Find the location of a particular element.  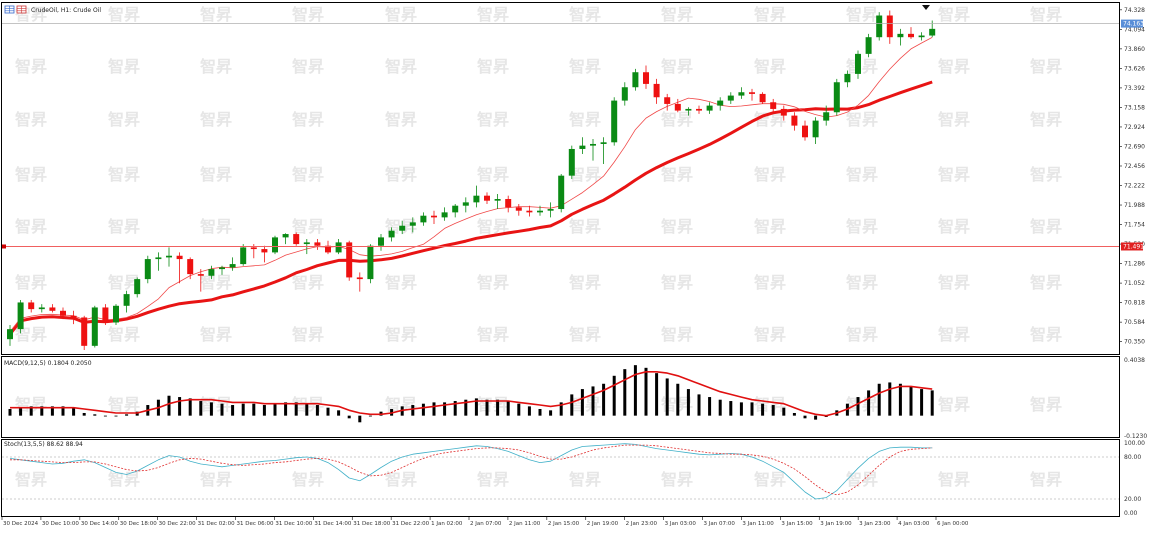

time-tick-label: 2 Jan 07:00 is located at coordinates (486, 524).